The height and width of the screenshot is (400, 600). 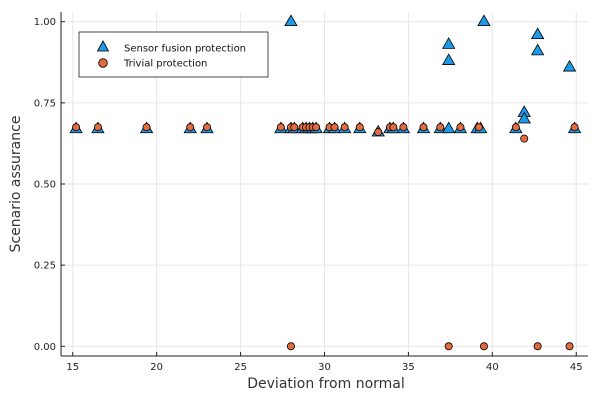 What do you see at coordinates (156, 367) in the screenshot?
I see `x-tick-label: 20` at bounding box center [156, 367].